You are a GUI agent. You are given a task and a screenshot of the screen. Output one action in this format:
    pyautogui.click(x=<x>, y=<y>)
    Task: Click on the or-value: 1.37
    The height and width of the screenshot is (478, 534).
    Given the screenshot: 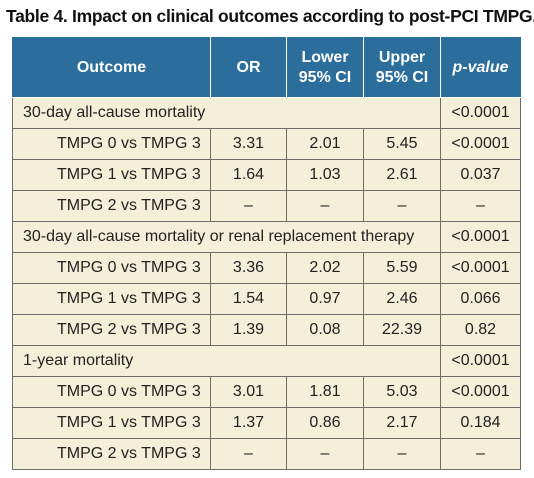 What is the action you would take?
    pyautogui.click(x=248, y=423)
    